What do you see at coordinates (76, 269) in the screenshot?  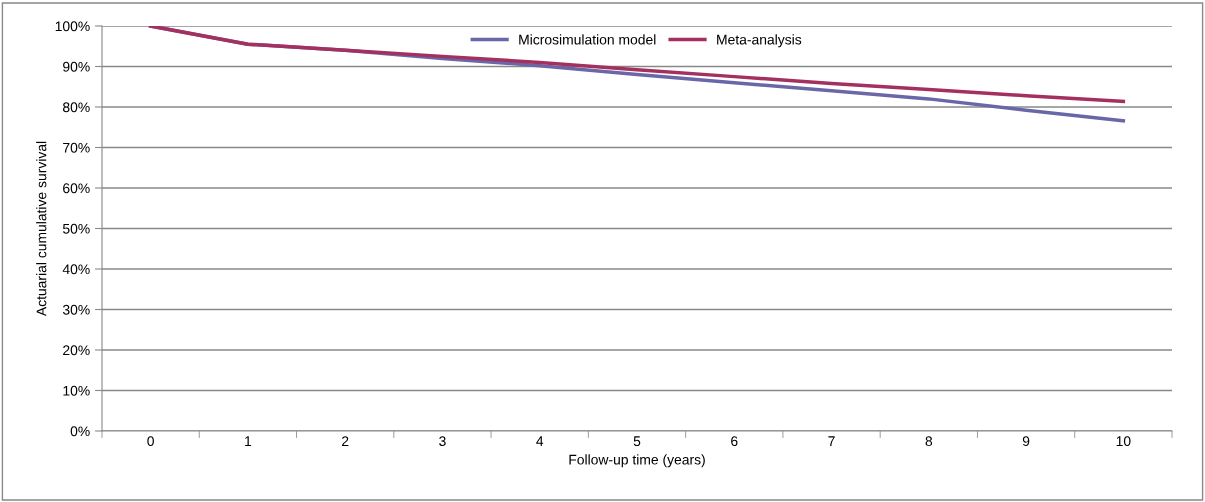 I see `y-tick-label: 40%` at bounding box center [76, 269].